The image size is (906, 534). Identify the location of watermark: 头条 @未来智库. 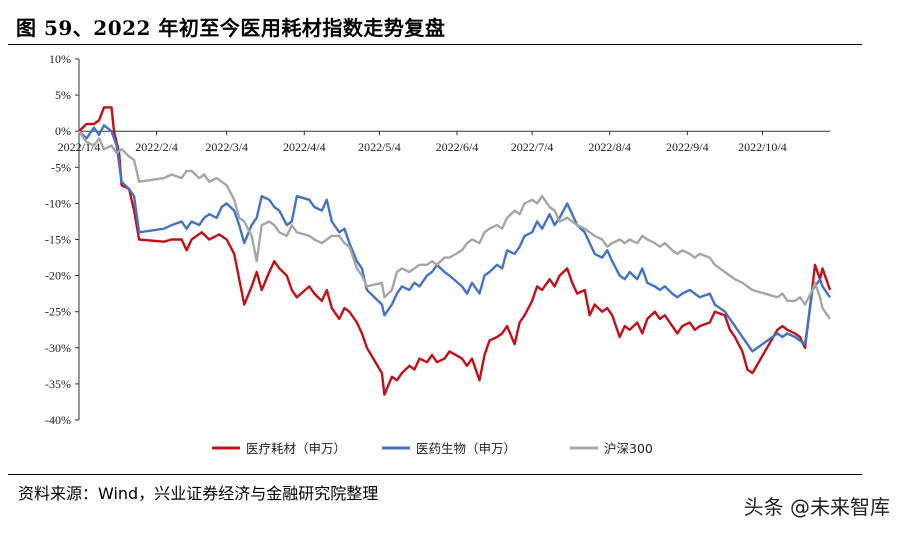
(816, 507).